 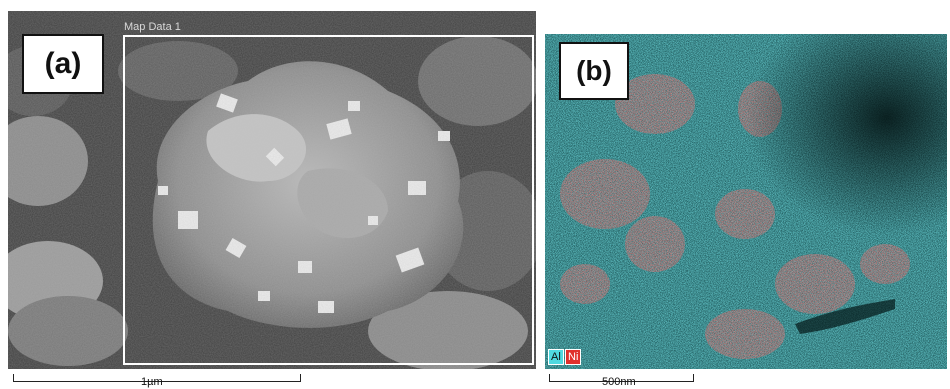 I want to click on scale-bar-b, so click(x=621, y=378).